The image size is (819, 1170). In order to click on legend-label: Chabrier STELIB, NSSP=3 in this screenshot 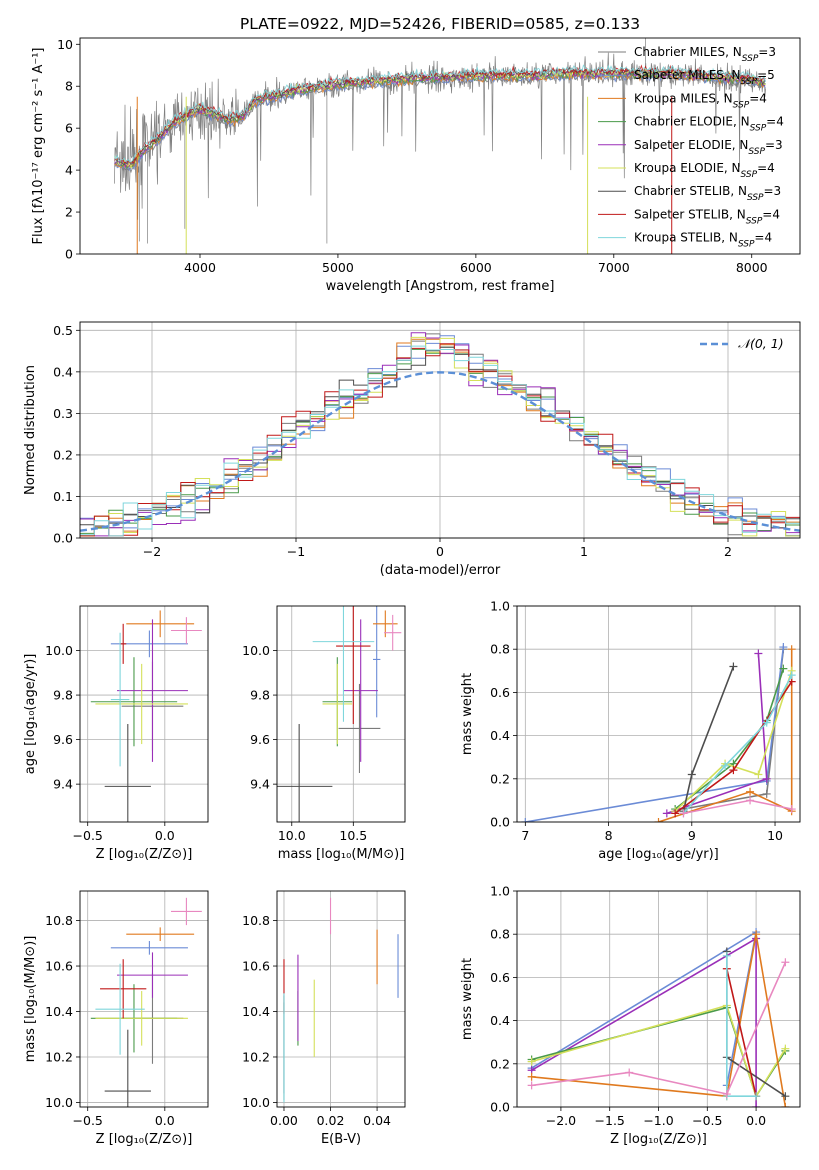, I will do `click(707, 193)`.